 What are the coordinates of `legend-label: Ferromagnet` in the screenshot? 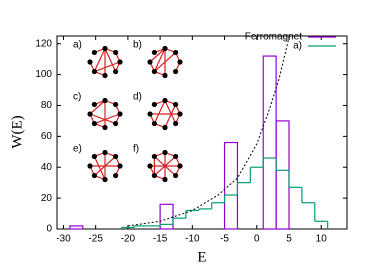 It's located at (273, 37).